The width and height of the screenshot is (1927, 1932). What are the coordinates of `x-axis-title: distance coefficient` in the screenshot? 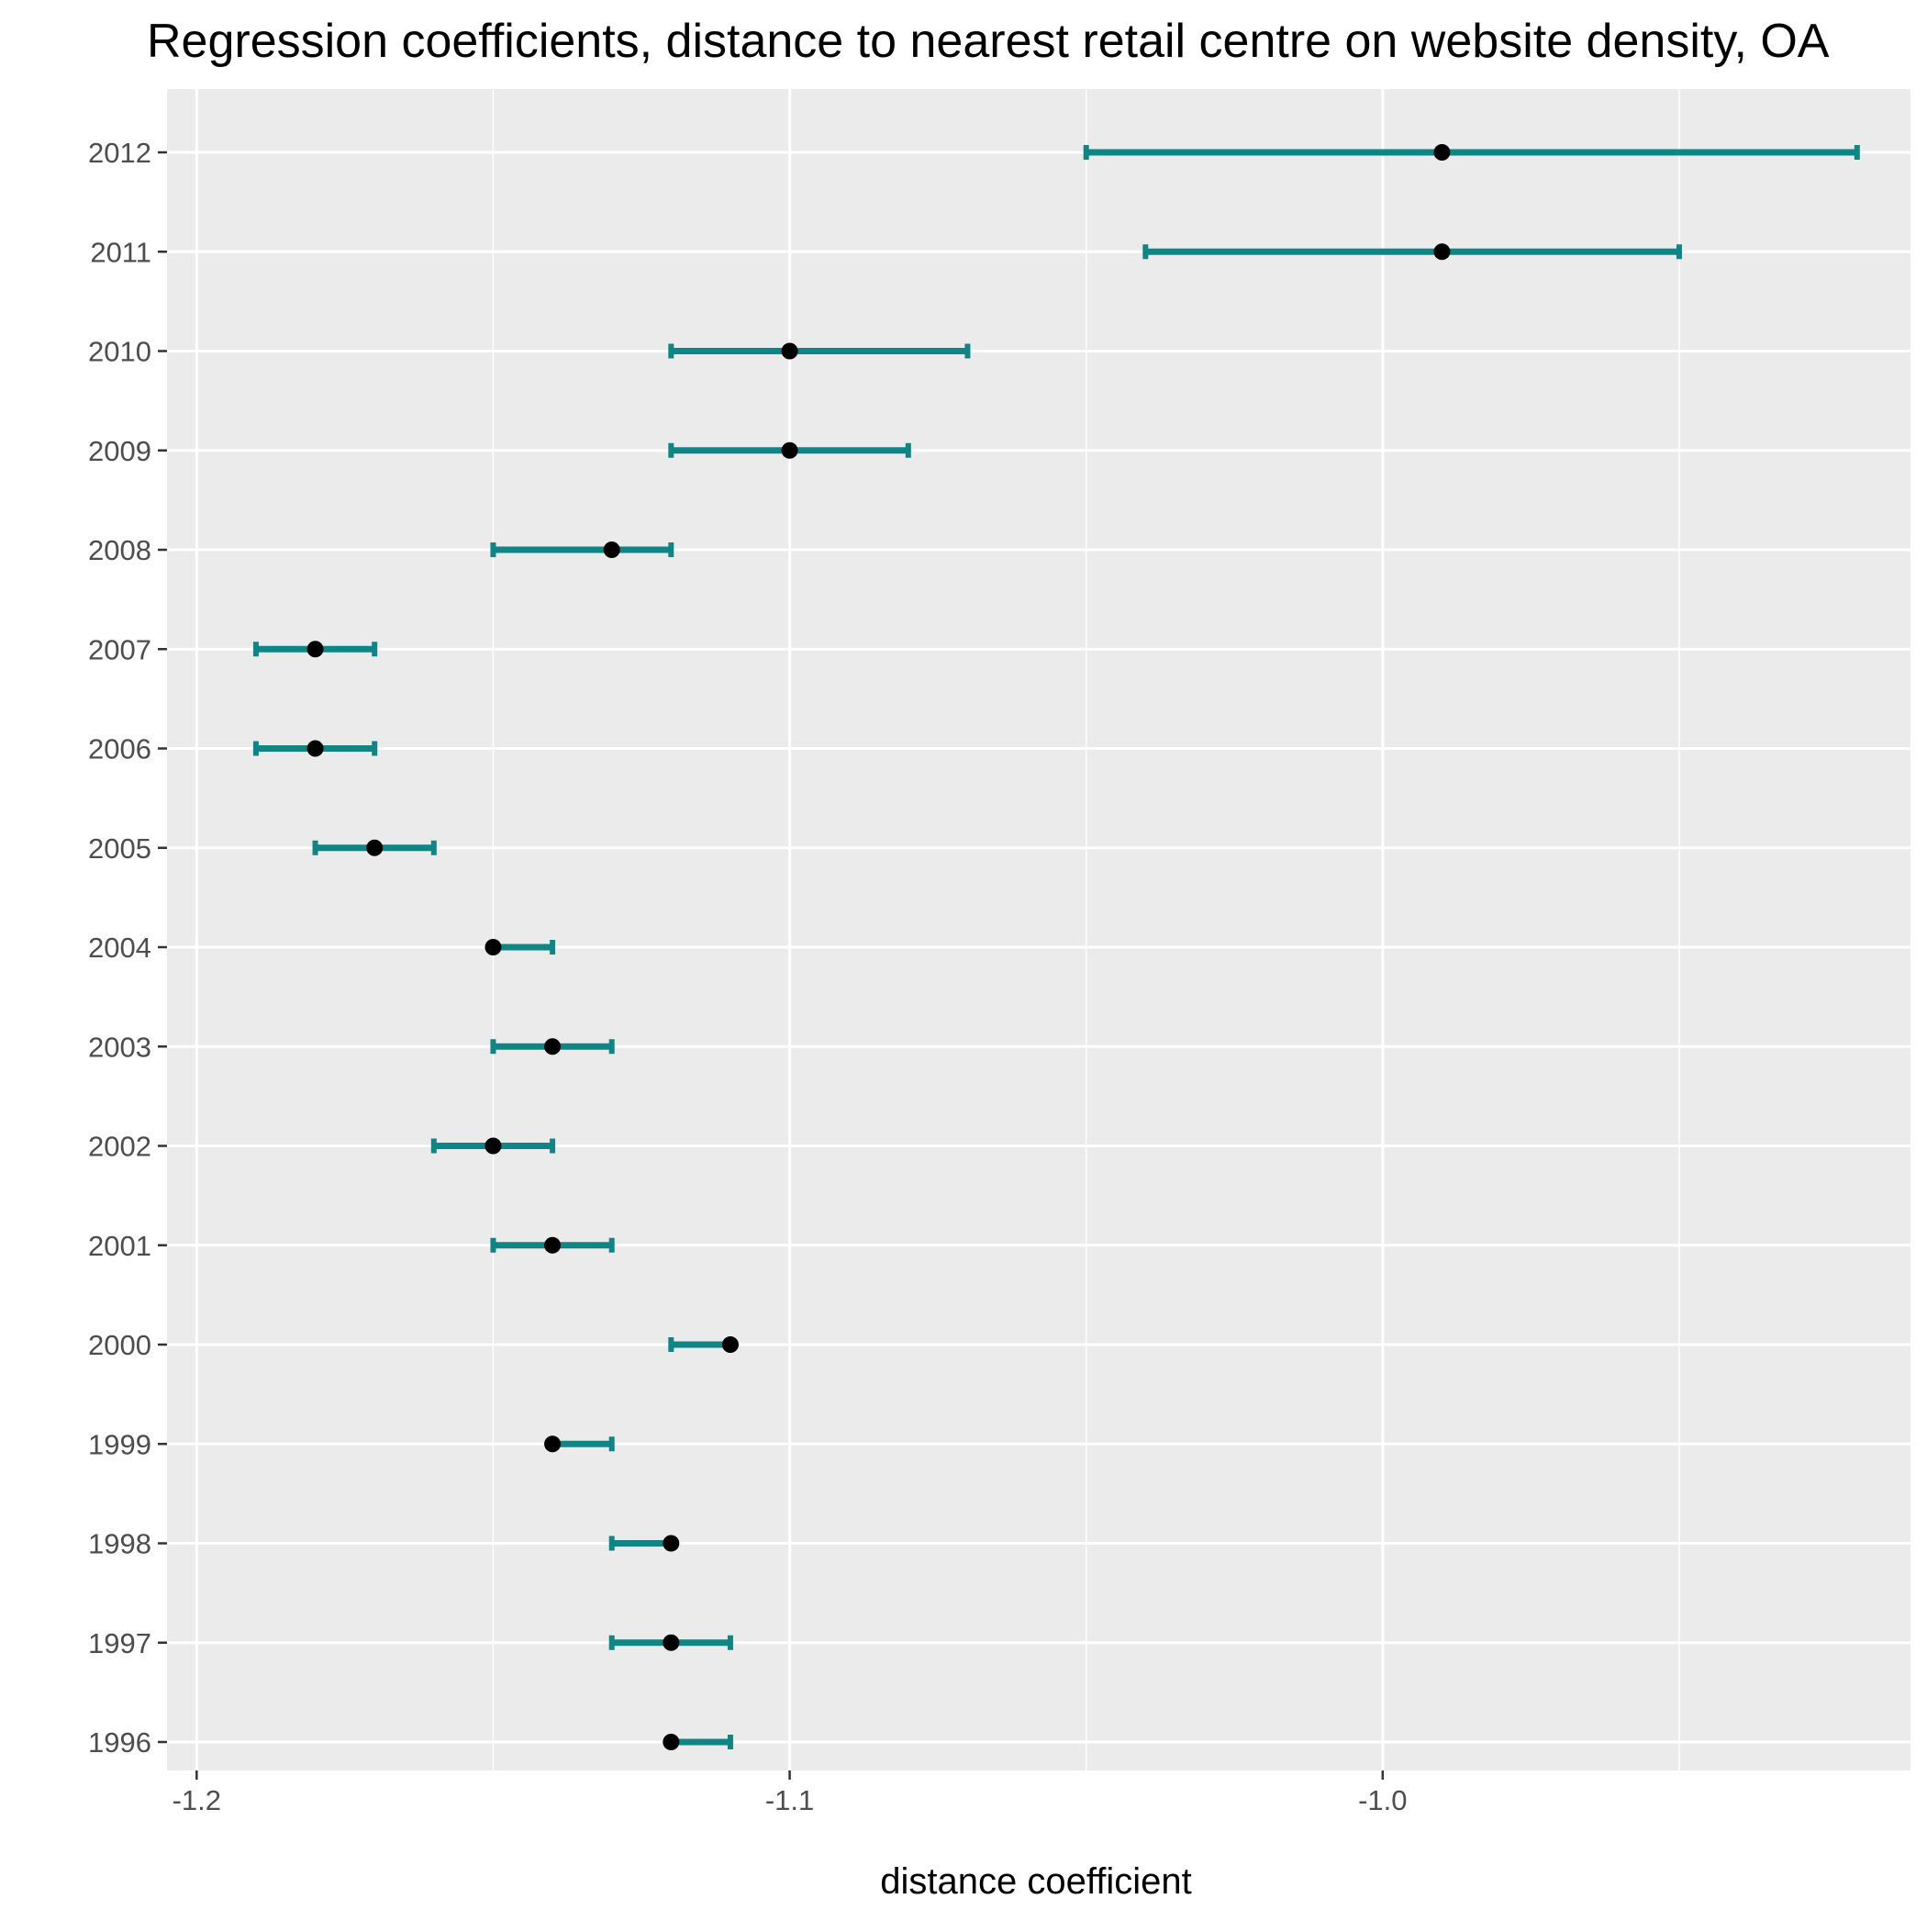 It's located at (1035, 1881).